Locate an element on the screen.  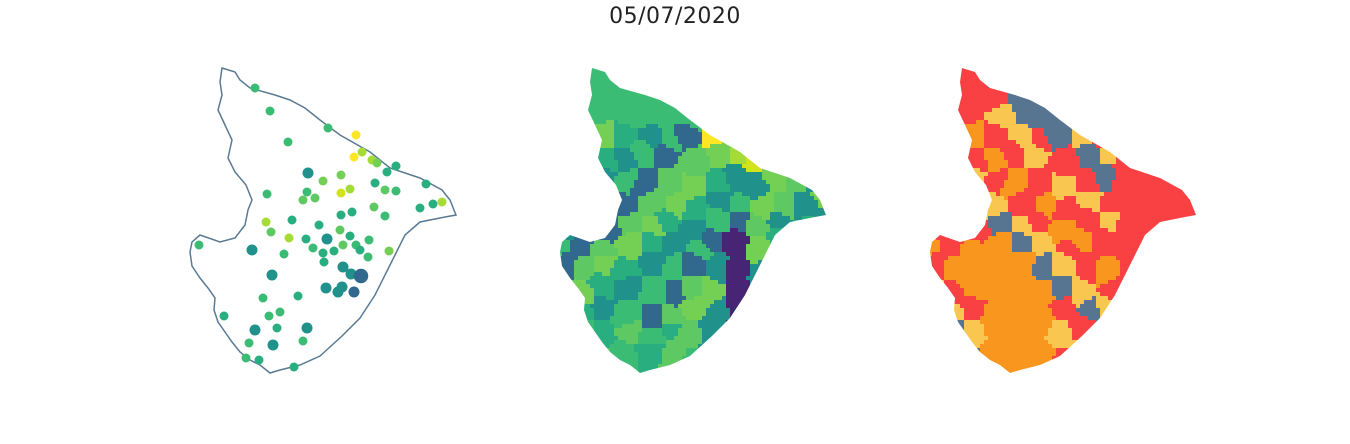
municipality-regions is located at coordinates (693, 220).